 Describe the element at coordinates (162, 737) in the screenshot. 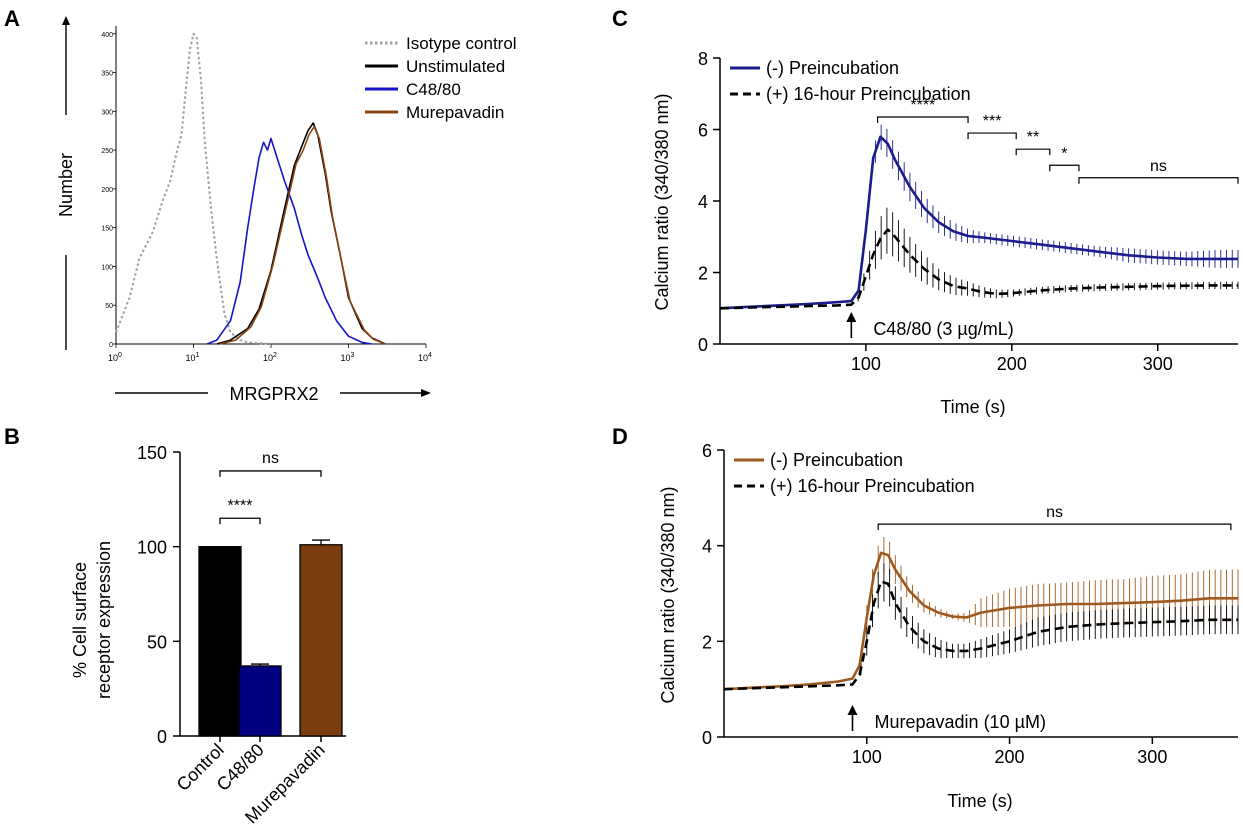

I see `panel-b-y-tick-label: 0` at that location.